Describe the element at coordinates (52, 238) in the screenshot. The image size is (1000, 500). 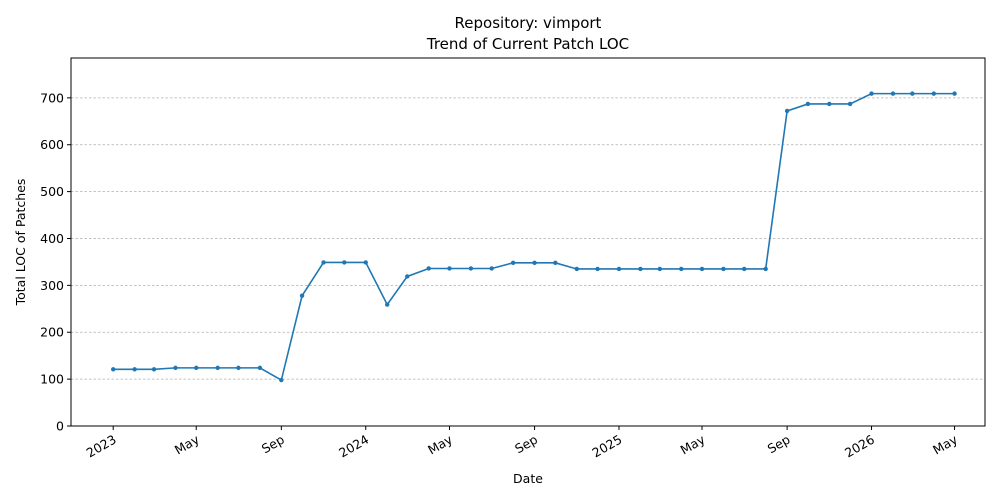
I see `y-tick-label: 400` at that location.